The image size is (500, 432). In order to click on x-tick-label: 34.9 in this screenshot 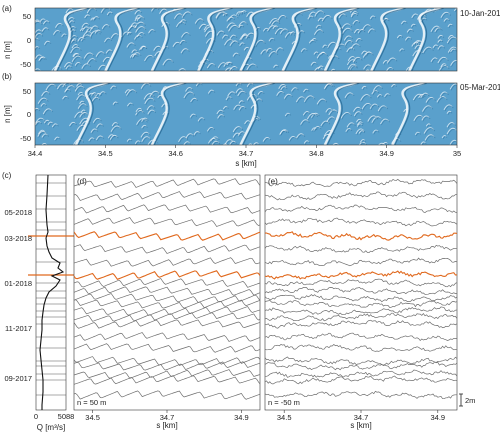, I will do `click(241, 417)`.